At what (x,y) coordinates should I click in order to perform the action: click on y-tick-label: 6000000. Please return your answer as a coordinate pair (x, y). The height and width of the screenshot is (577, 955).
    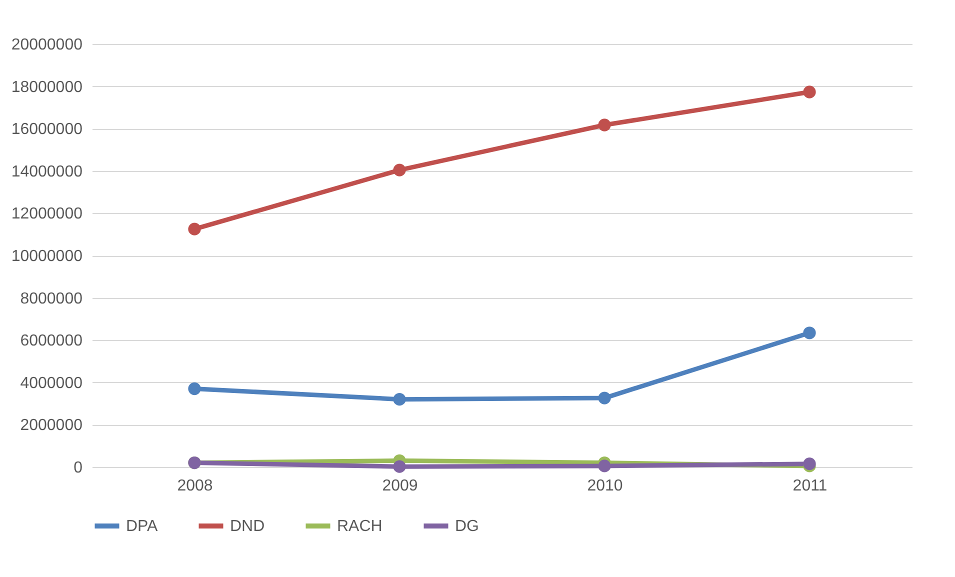
    Looking at the image, I should click on (51, 341).